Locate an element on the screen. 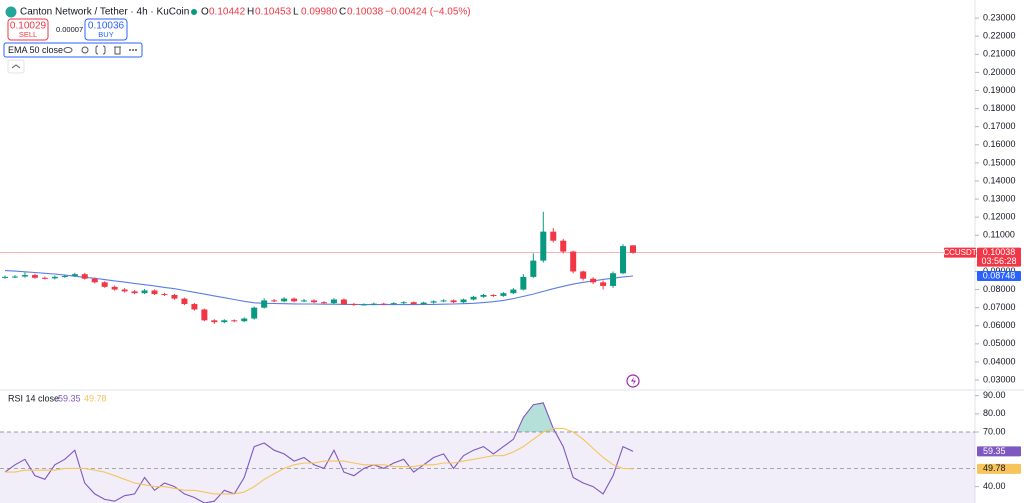 Image resolution: width=1024 pixels, height=503 pixels. y-tick-label: 0.12000 is located at coordinates (999, 217).